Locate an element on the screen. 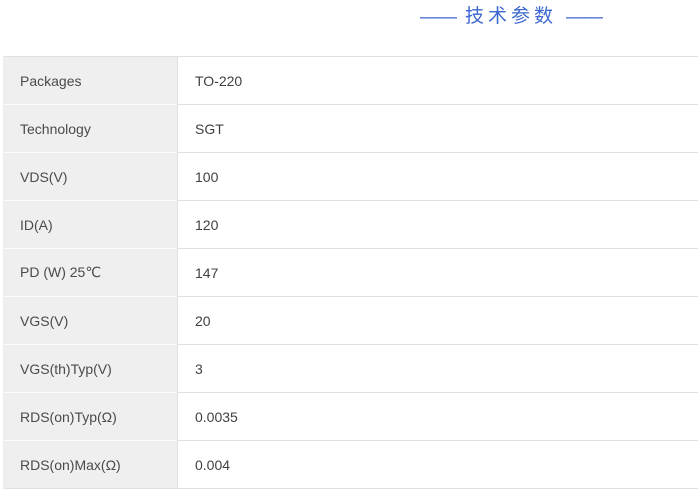 The width and height of the screenshot is (698, 489). spec-table-row: RDS(on)Typ(Ω) 0.0035 is located at coordinates (351, 417).